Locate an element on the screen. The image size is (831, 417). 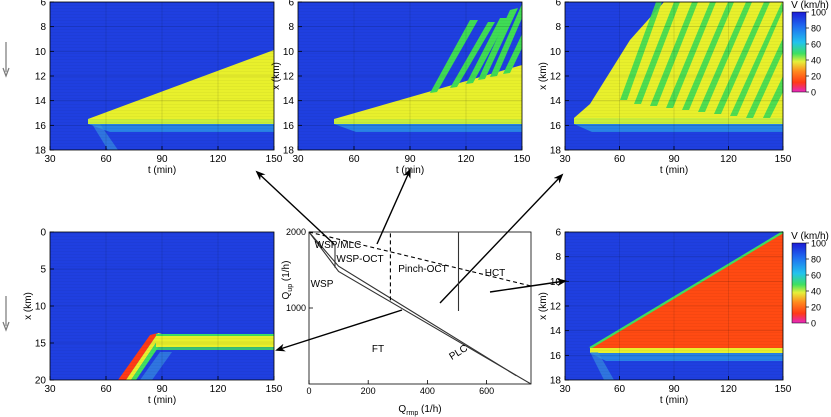
axes-top-right: 30 60 90 120 150 6 8 10 12 14 16 18 t (min) x (km) is located at coordinates (665, 88).